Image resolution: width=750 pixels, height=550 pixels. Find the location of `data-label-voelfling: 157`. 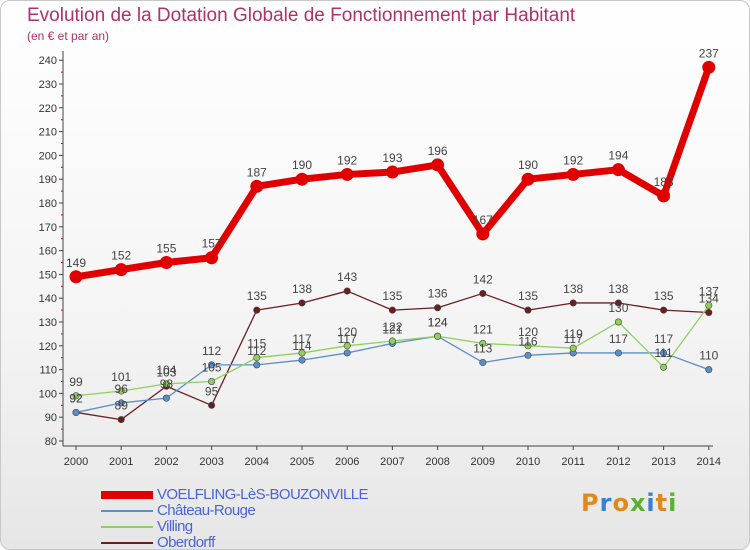

data-label-voelfling: 157 is located at coordinates (212, 244).